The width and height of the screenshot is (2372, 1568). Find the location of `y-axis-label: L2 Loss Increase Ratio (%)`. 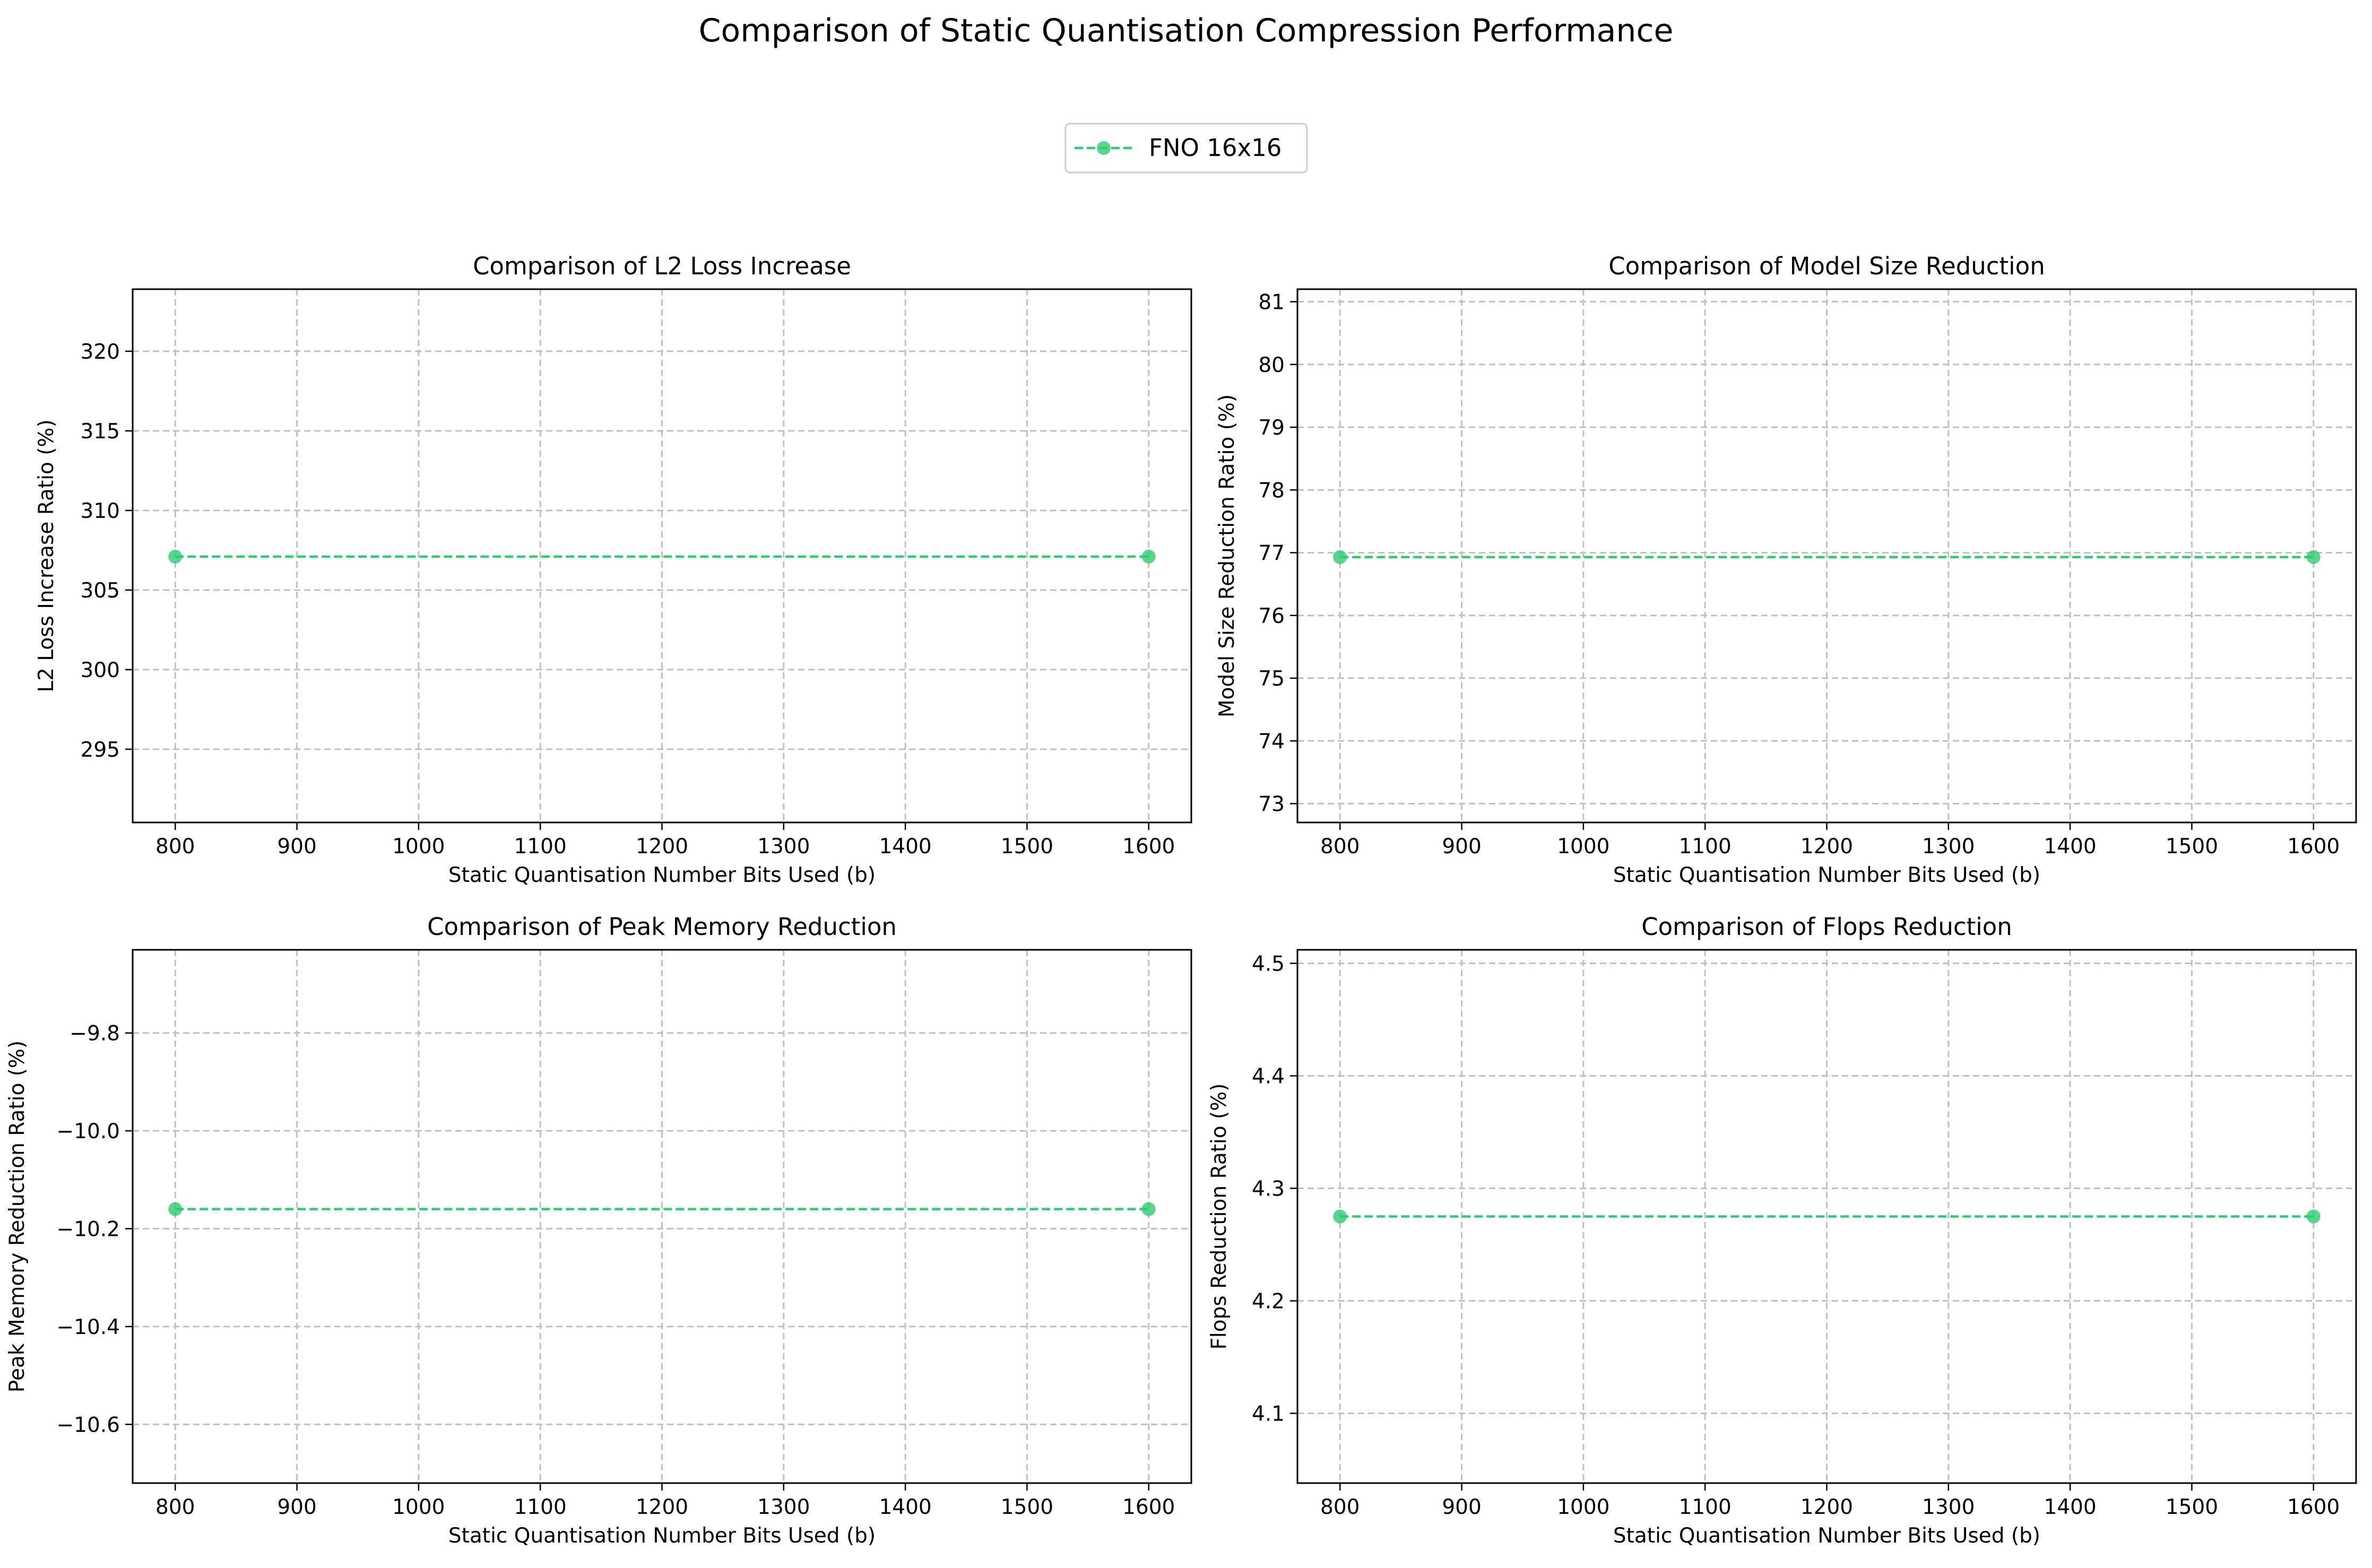

y-axis-label: L2 Loss Increase Ratio (%) is located at coordinates (46, 555).